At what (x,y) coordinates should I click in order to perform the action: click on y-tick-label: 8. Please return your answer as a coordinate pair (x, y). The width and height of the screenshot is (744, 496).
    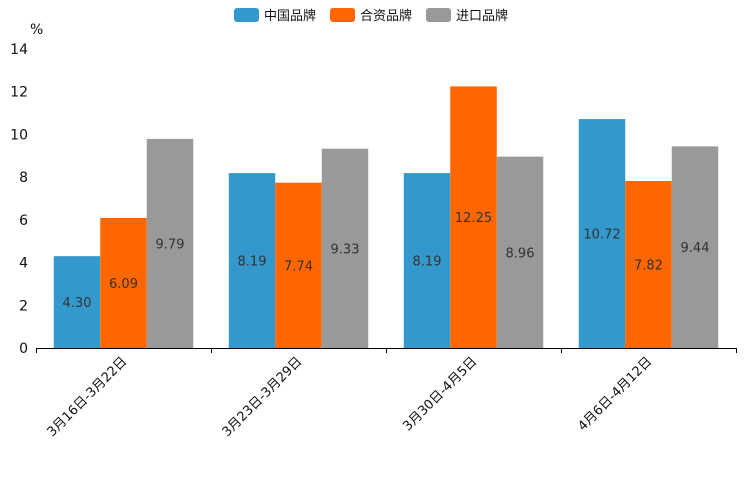
    Looking at the image, I should click on (23, 178).